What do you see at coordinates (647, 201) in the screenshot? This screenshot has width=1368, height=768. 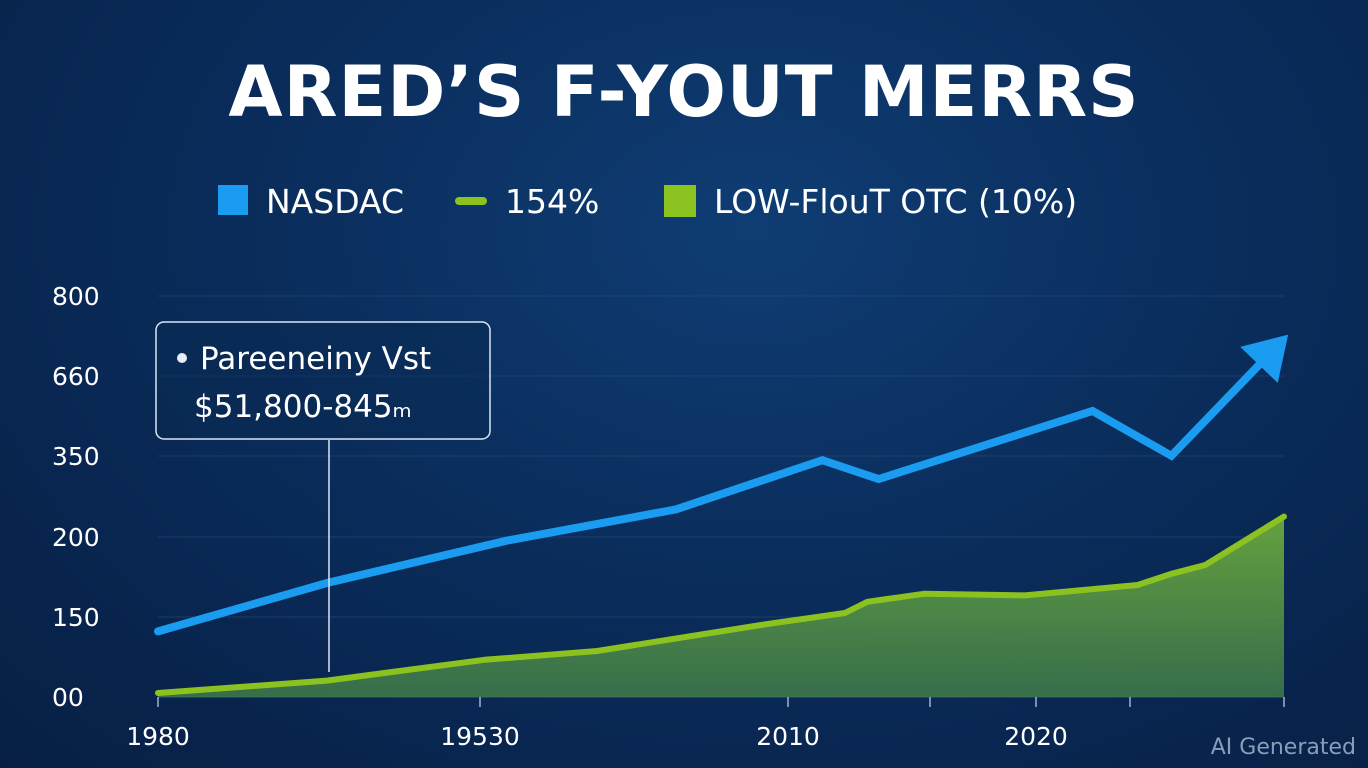 I see `legend: NASDAC 154% LOW-FlouT OTC (10%)` at bounding box center [647, 201].